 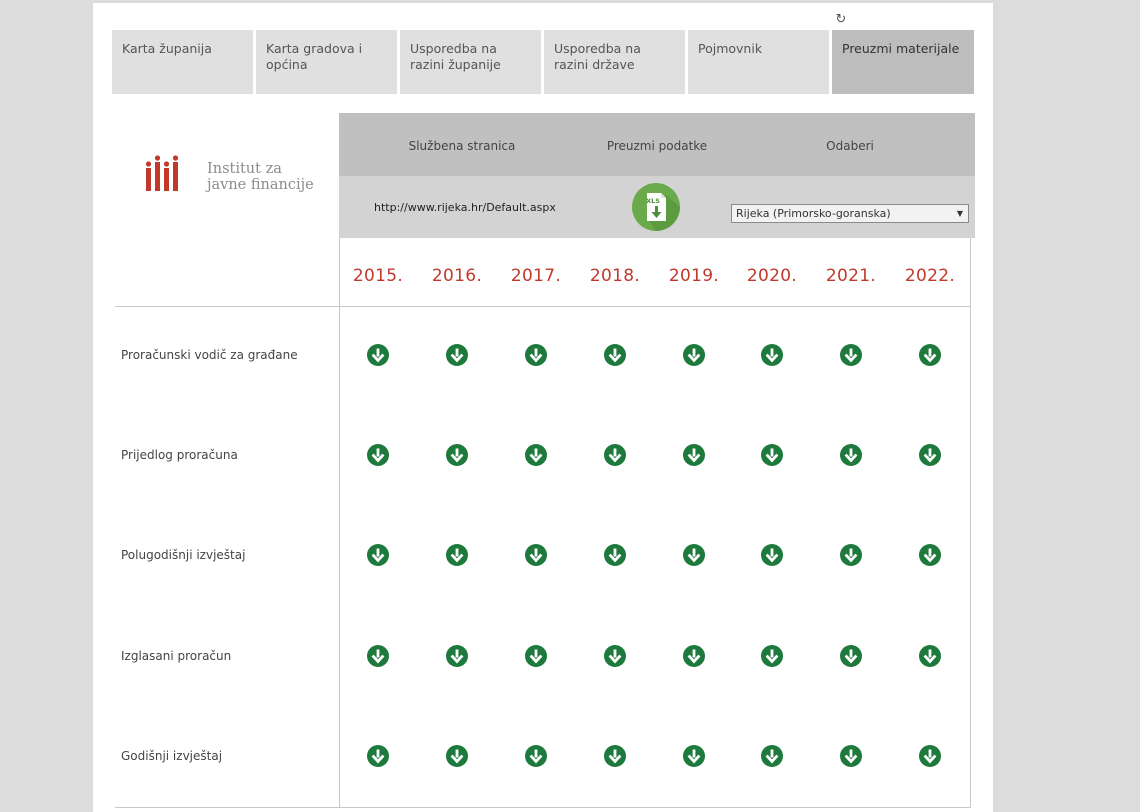 I want to click on tab-karta-gradova: Karta gradova i općina, so click(x=326, y=62).